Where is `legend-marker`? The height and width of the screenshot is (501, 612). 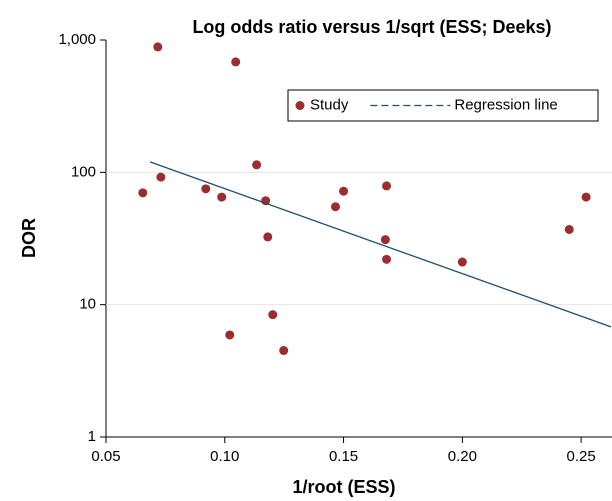
legend-marker is located at coordinates (300, 105).